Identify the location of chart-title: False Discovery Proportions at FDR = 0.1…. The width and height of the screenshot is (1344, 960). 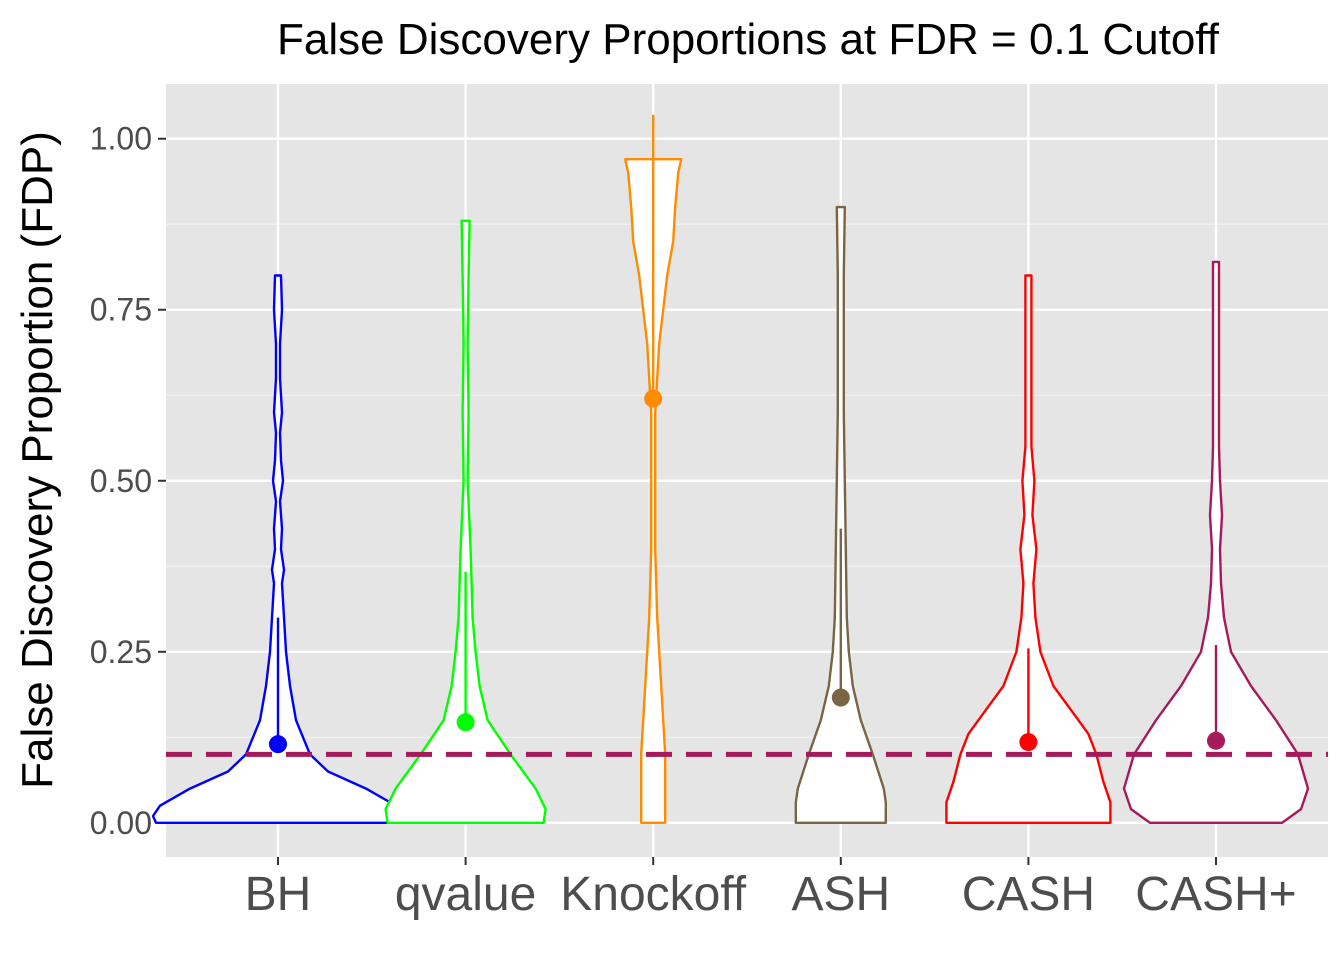
(748, 39).